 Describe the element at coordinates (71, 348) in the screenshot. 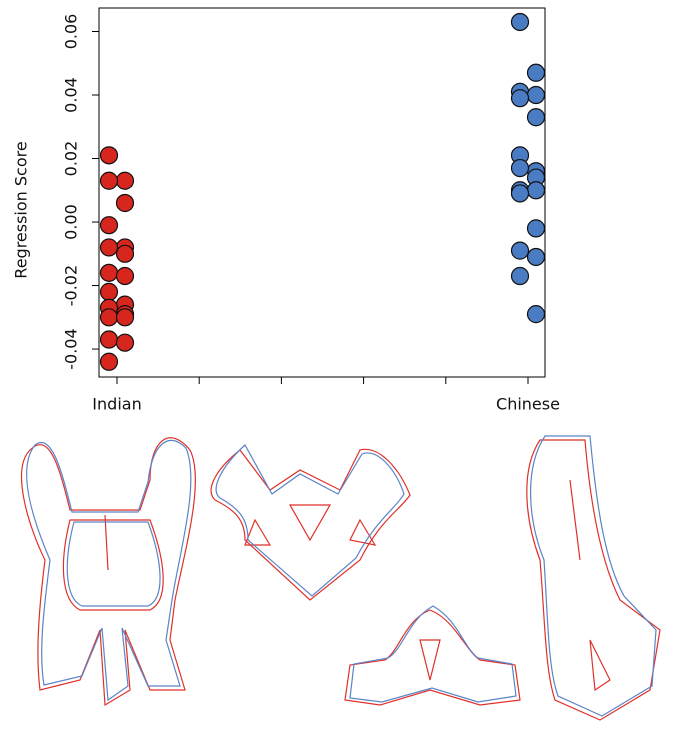

I see `y-tick-label: -0.04` at that location.